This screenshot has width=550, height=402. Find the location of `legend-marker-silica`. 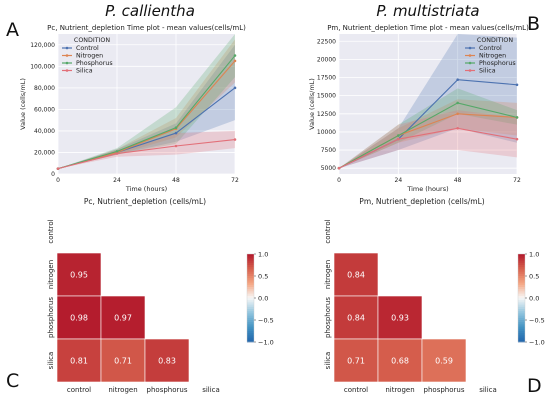

legend-marker-silica is located at coordinates (67, 70).